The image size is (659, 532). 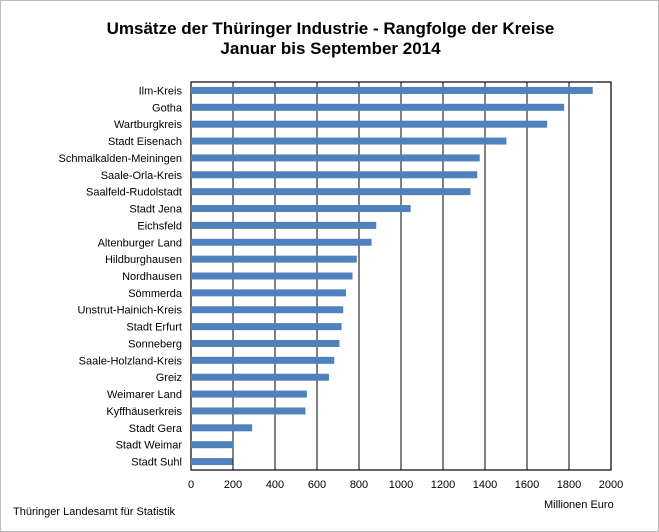 What do you see at coordinates (443, 485) in the screenshot?
I see `x-tick-label: 1200` at bounding box center [443, 485].